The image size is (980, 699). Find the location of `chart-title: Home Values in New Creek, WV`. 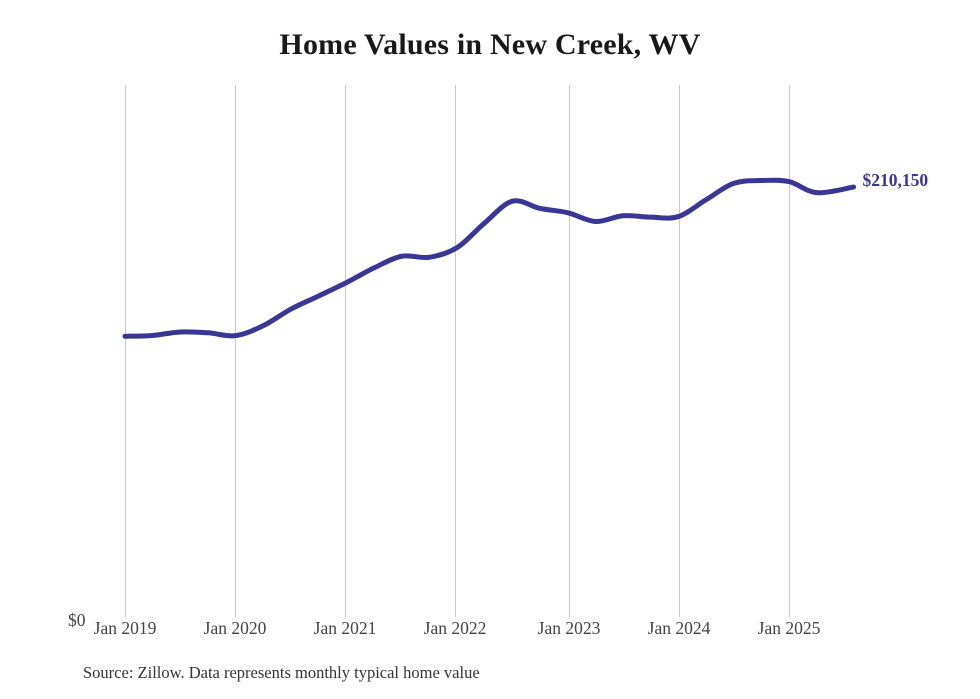

chart-title: Home Values in New Creek, WV is located at coordinates (490, 44).